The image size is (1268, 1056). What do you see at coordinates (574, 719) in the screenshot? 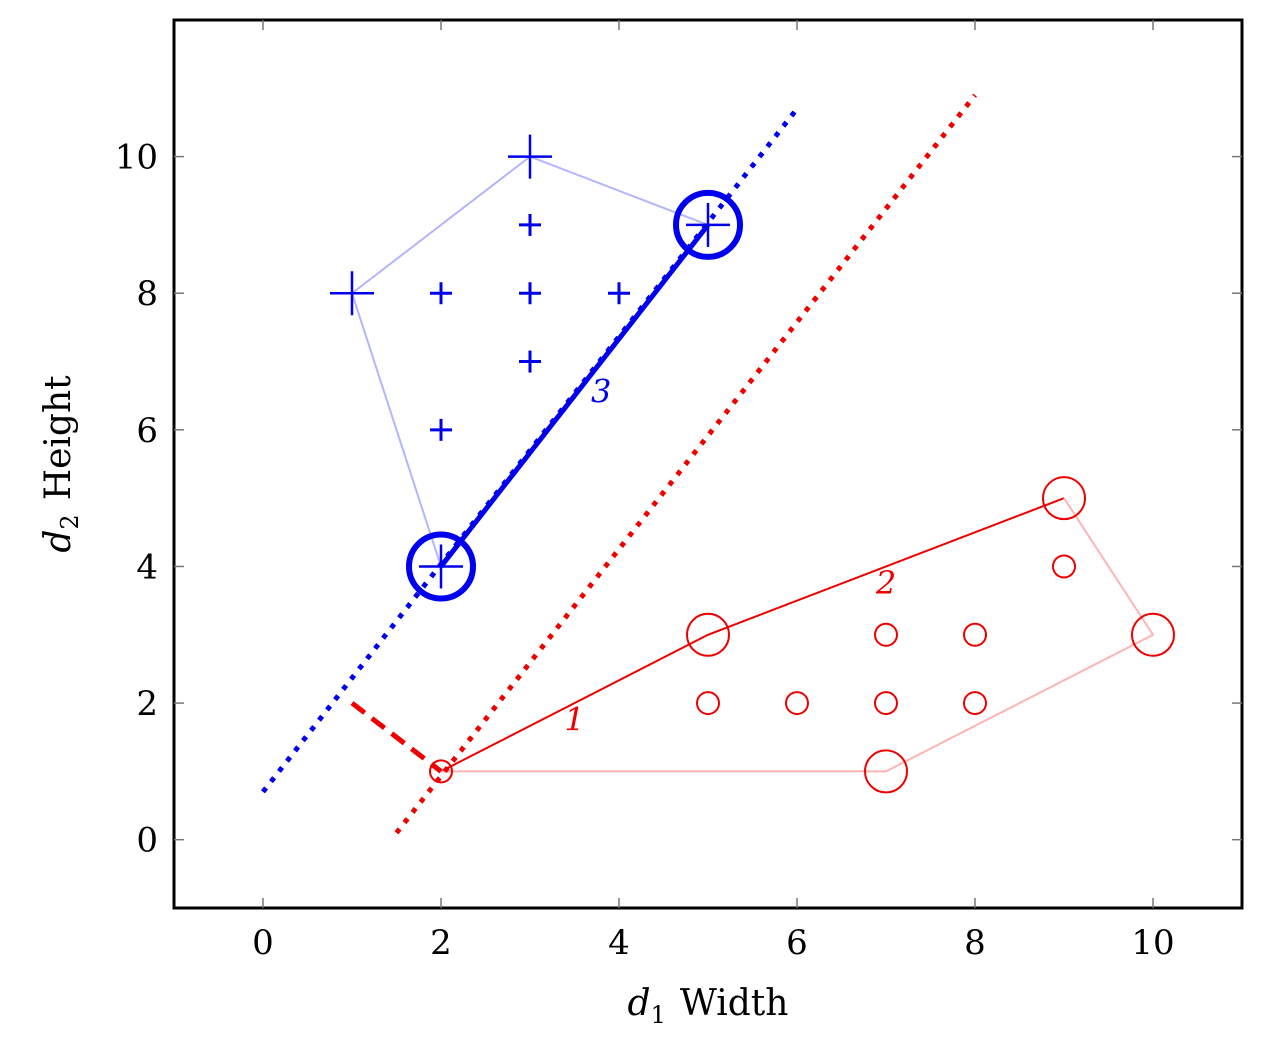
I see `annotation-label: 1` at bounding box center [574, 719].